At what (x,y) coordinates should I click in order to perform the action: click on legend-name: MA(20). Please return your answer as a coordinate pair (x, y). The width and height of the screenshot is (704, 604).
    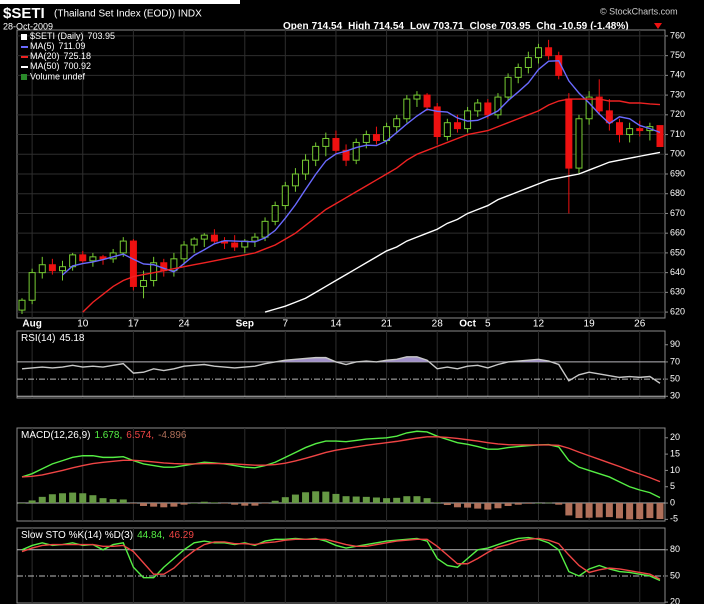
    Looking at the image, I should click on (45, 56).